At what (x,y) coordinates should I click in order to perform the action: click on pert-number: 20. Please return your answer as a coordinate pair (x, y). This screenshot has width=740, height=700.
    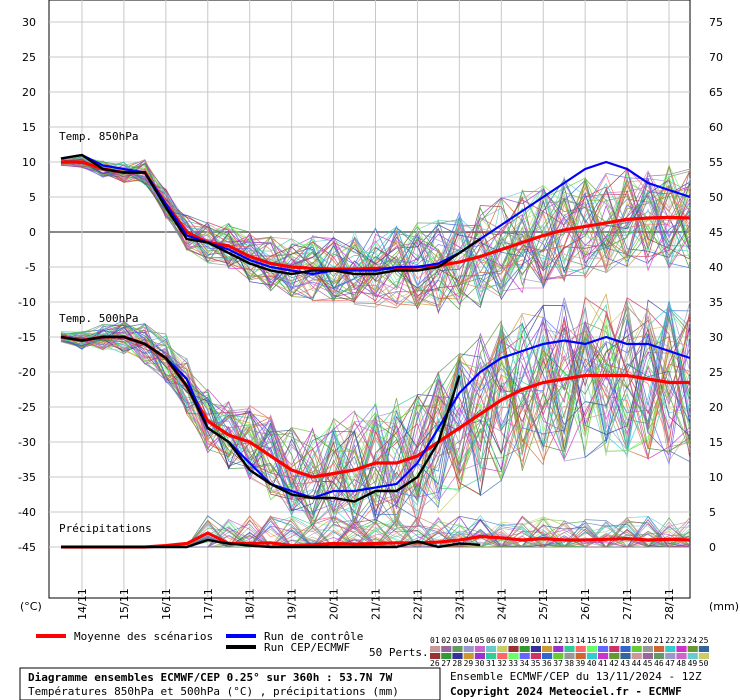
    Looking at the image, I should click on (648, 640).